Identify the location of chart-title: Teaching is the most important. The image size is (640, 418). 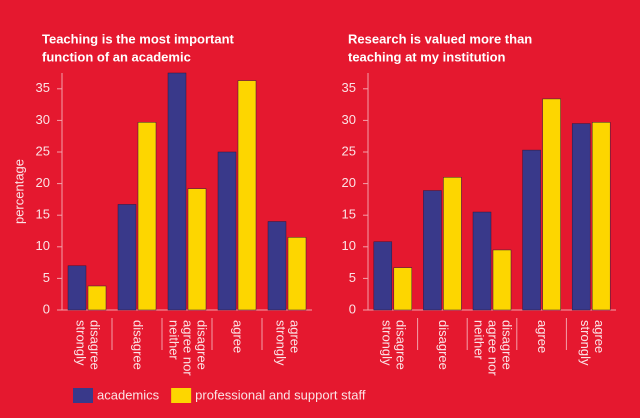
(138, 38).